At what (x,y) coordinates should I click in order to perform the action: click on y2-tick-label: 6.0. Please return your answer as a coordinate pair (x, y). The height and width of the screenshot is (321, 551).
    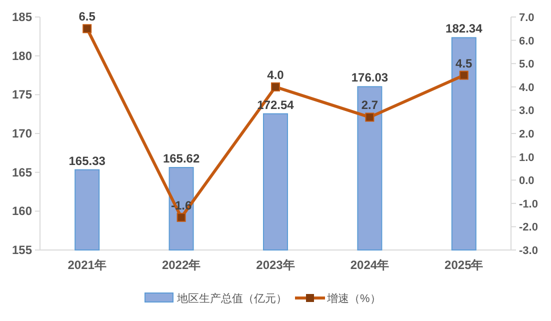
    Looking at the image, I should click on (526, 41).